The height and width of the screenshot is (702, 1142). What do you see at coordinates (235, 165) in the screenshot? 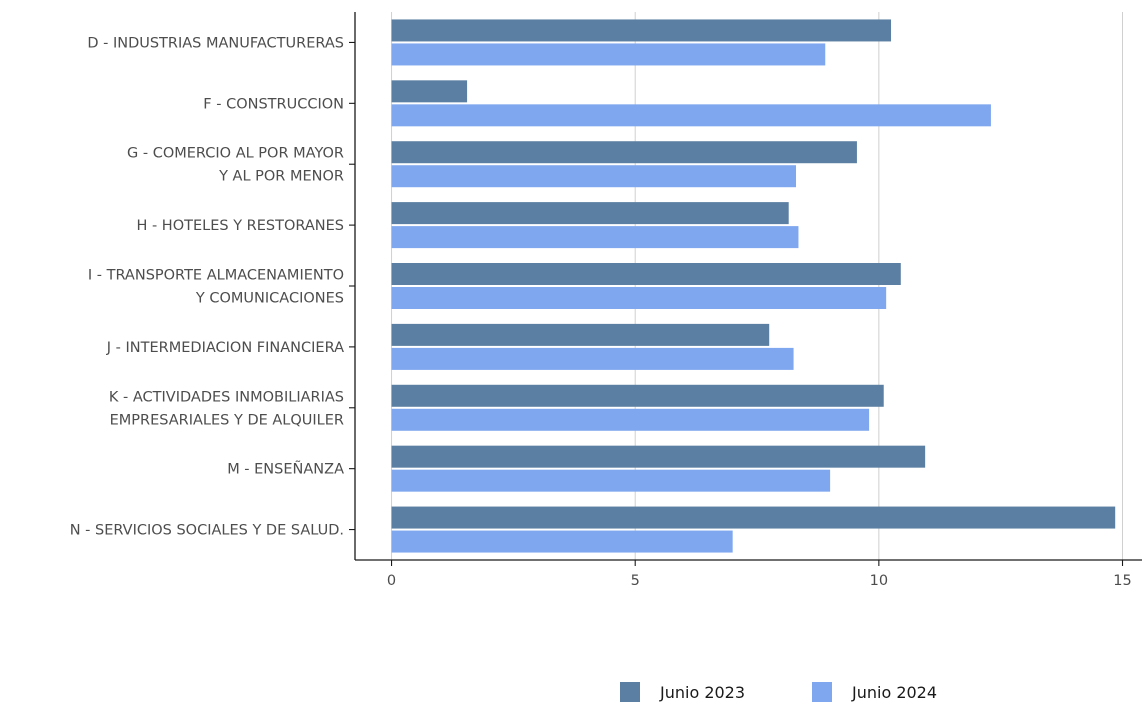
I see `category-label-2: G - COMERCIO AL POR MAYOR Y AL POR MENOR` at bounding box center [235, 165].